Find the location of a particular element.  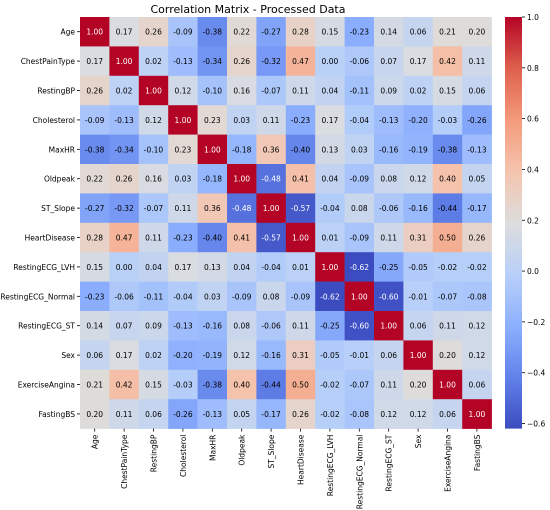

cell-value-label: -0.06 is located at coordinates (389, 208).